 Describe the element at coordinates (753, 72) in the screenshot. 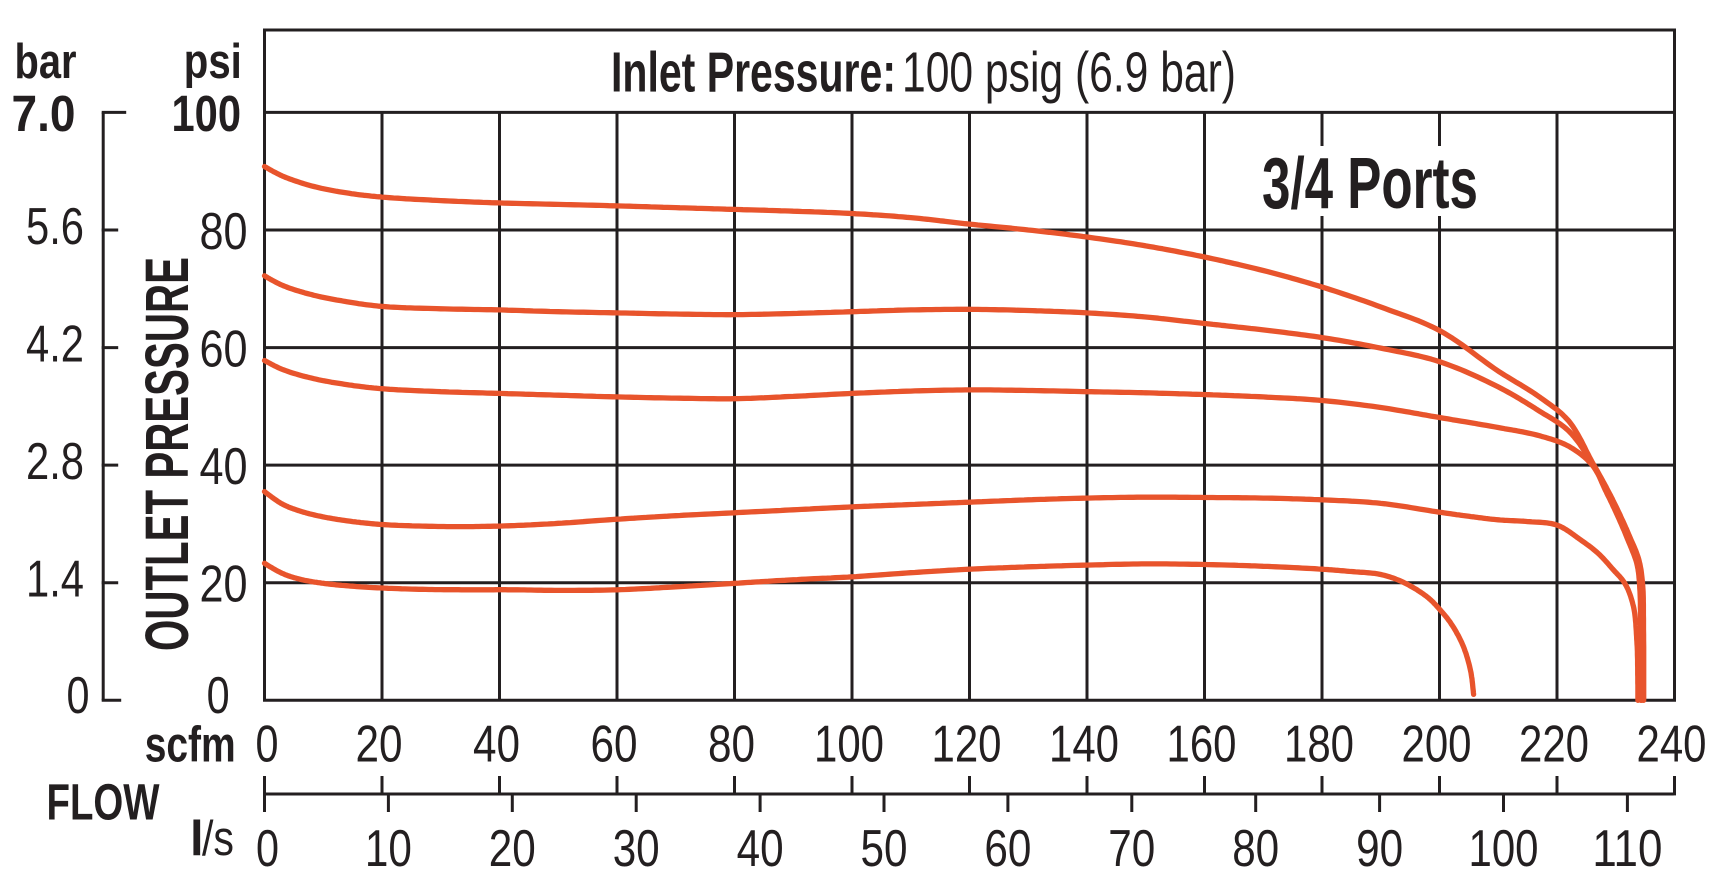

I see `svg-text: Inlet Pressure:` at that location.